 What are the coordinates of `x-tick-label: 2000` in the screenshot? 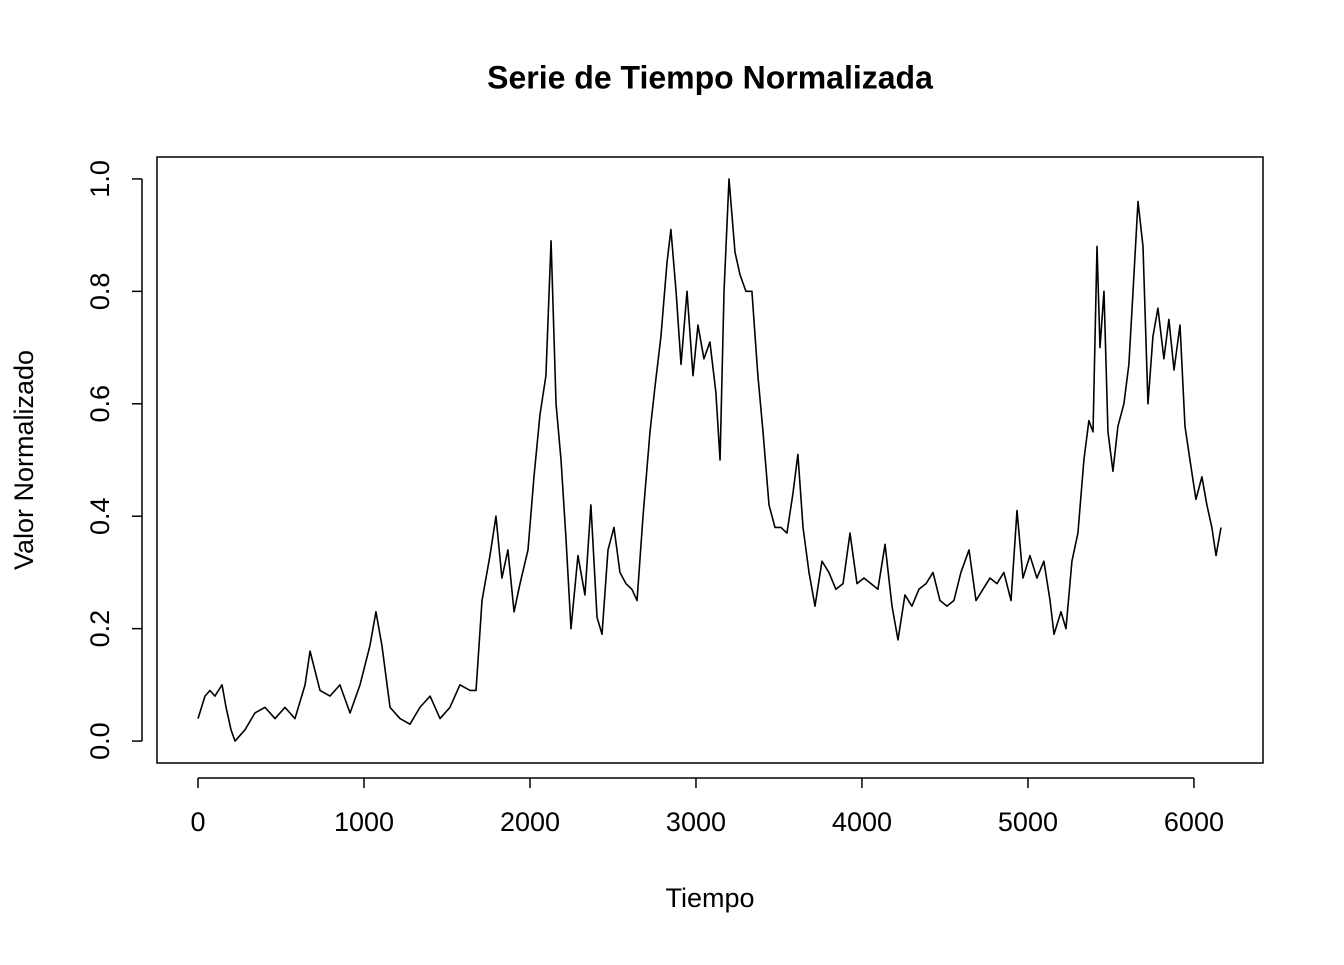 It's located at (530, 822).